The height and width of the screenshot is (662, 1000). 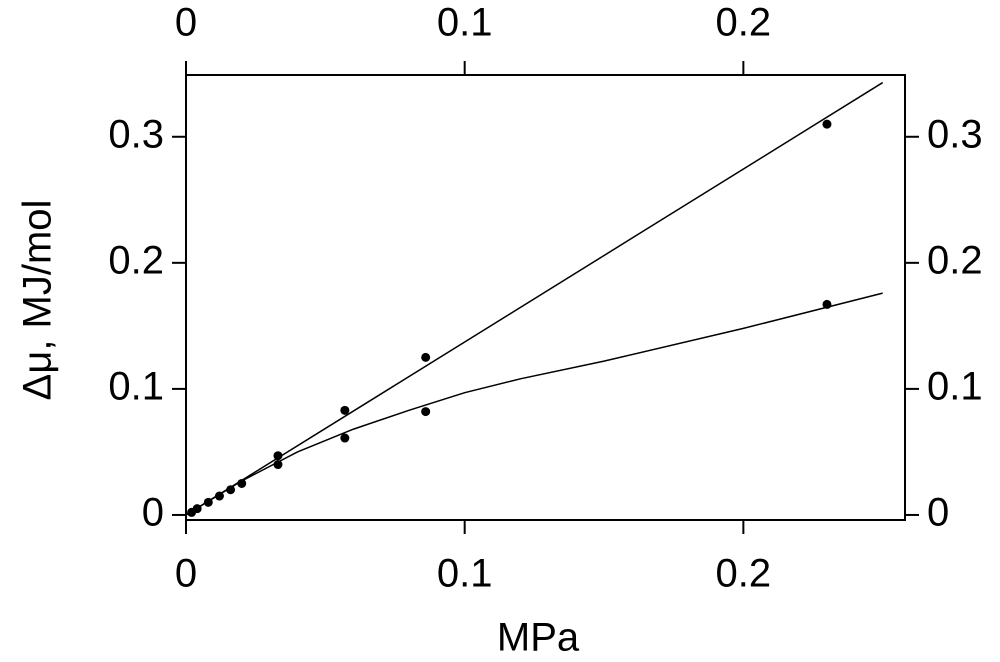 I want to click on x-tick-label: 0, so click(x=186, y=574).